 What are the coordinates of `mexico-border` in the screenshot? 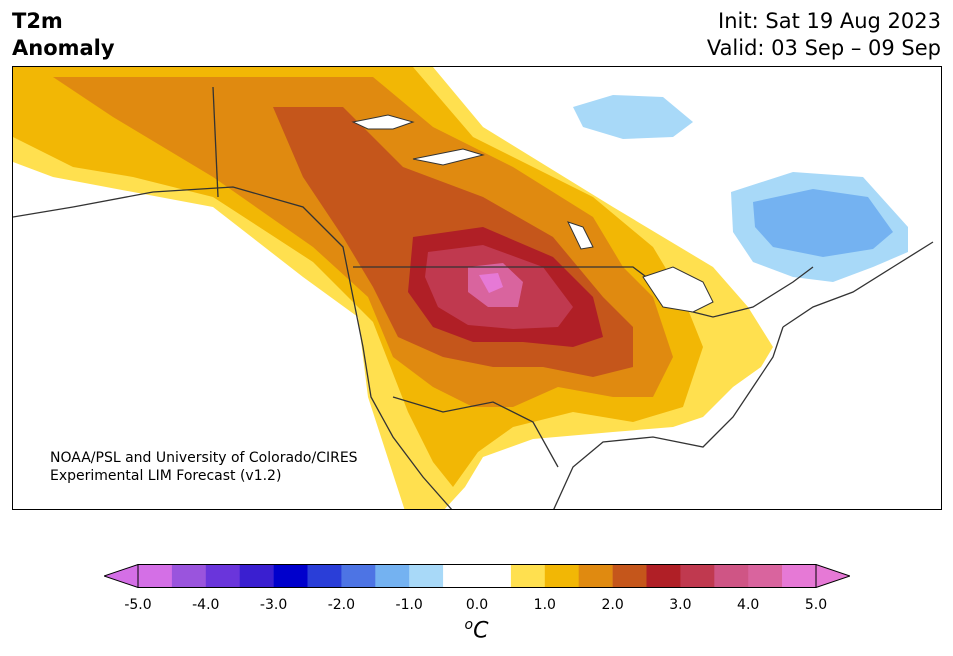 It's located at (475, 432).